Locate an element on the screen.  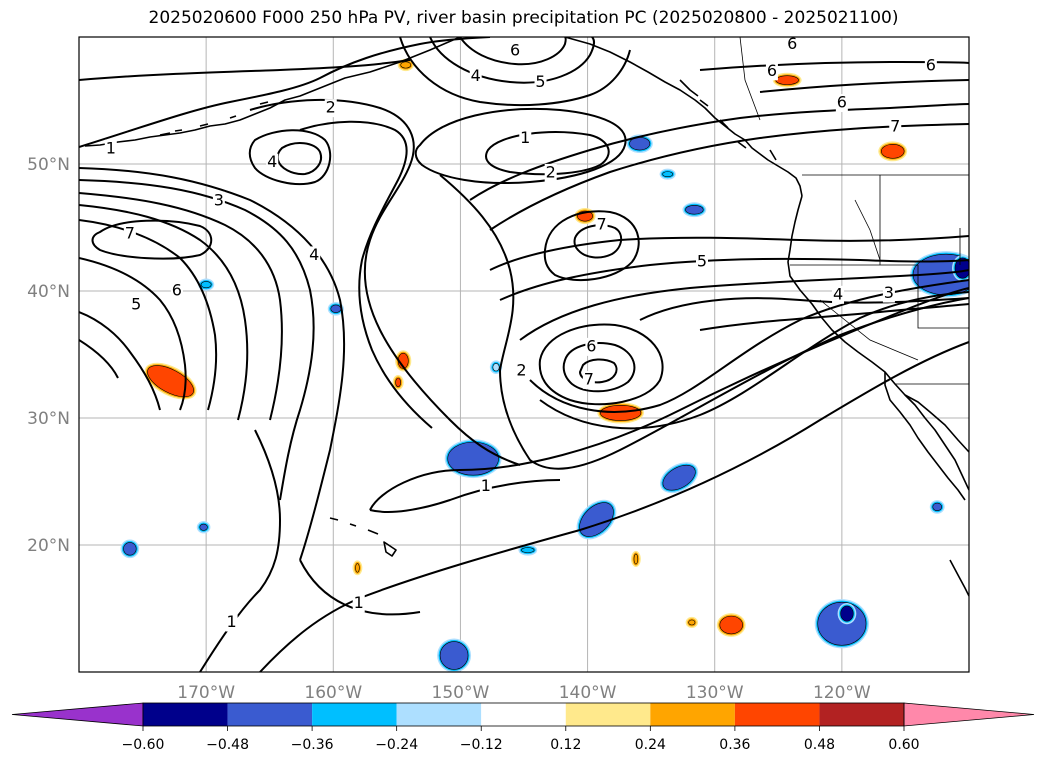
lon-tick-label: 150°W is located at coordinates (461, 693).